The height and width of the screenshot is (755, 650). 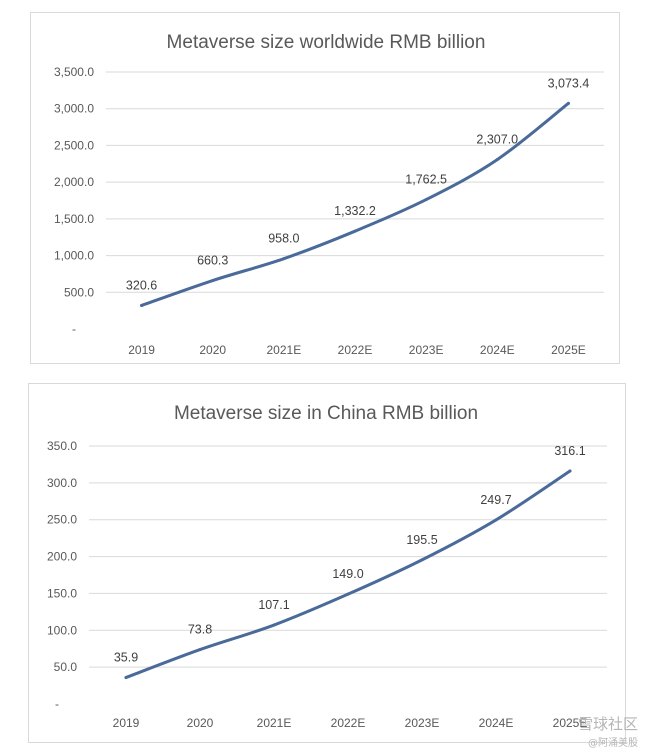 I want to click on china-y-tick-label: 100.0, so click(x=62, y=630).